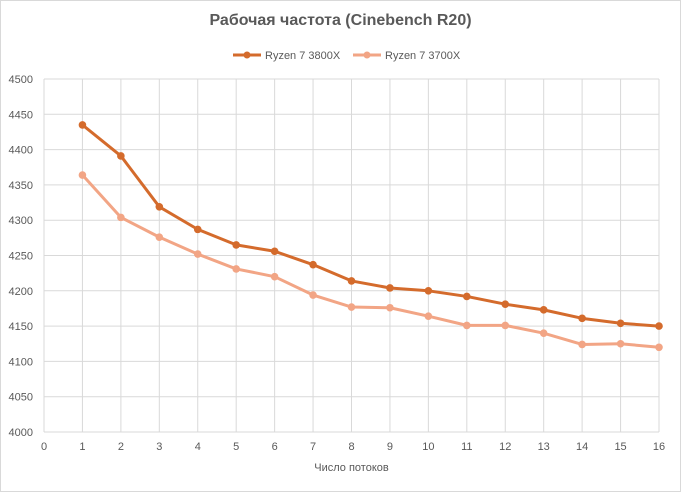 Image resolution: width=681 pixels, height=492 pixels. What do you see at coordinates (21, 221) in the screenshot?
I see `y-tick-label: 4300` at bounding box center [21, 221].